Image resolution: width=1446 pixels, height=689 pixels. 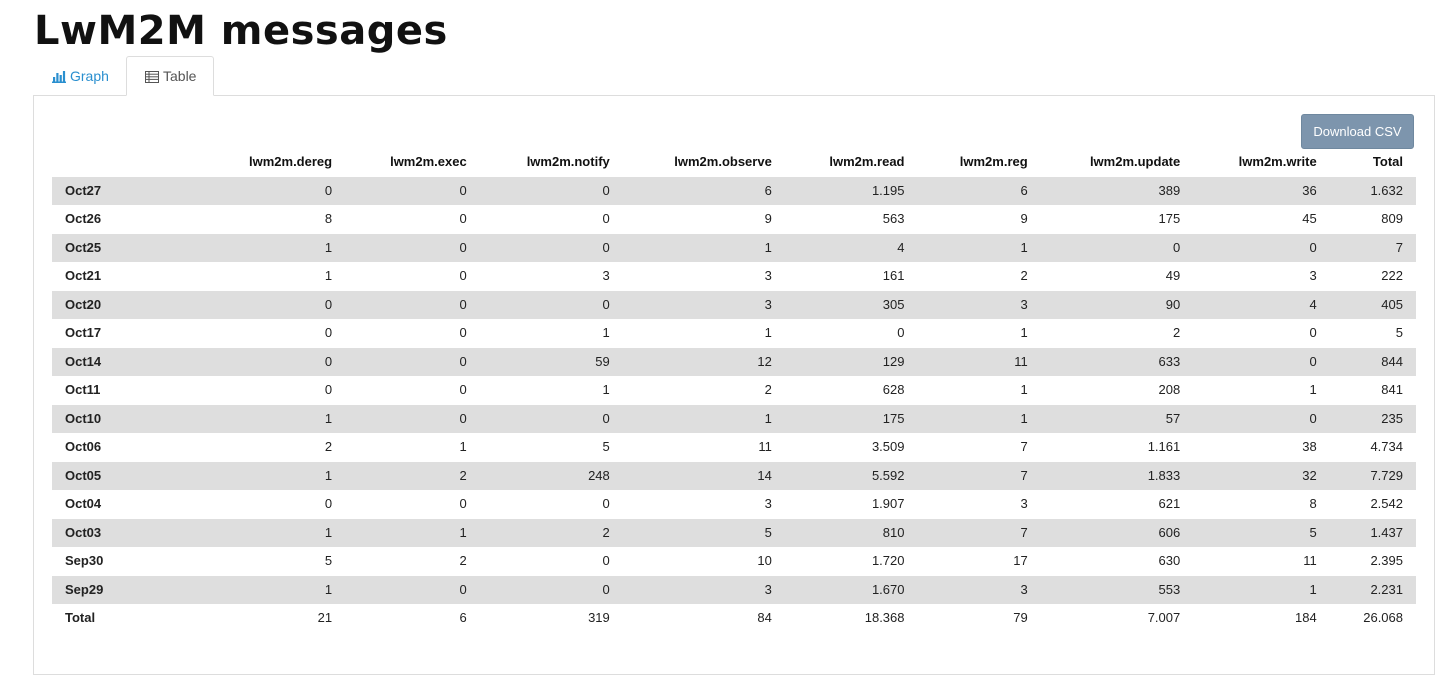 What do you see at coordinates (291, 161) in the screenshot?
I see `column-header-dereg: lwm2m.dereg` at bounding box center [291, 161].